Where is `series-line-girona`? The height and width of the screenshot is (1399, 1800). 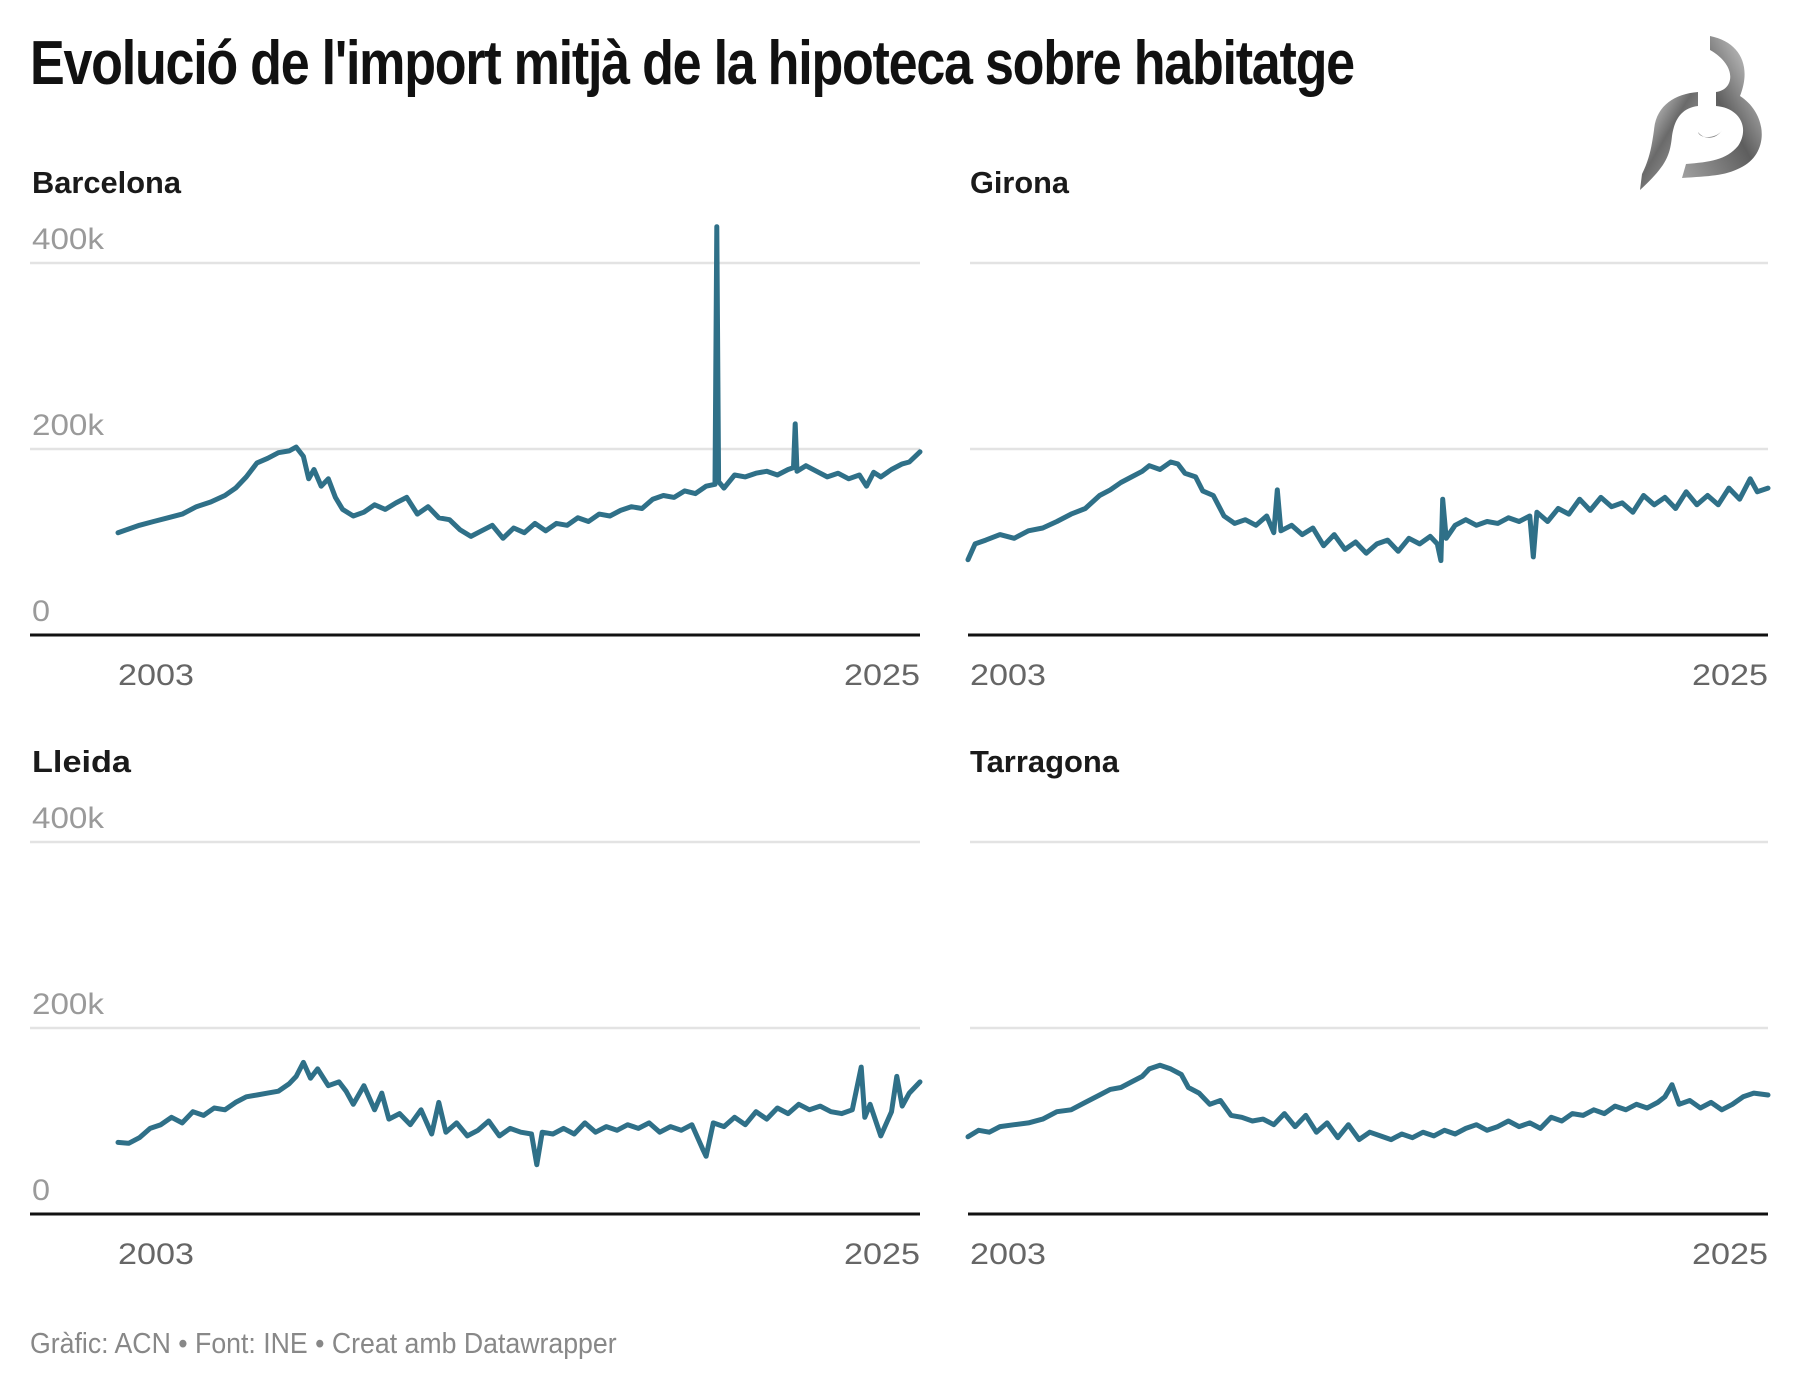
series-line-girona is located at coordinates (1368, 511).